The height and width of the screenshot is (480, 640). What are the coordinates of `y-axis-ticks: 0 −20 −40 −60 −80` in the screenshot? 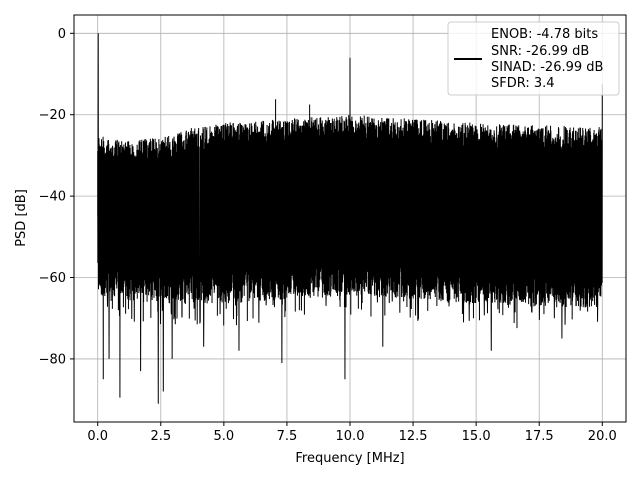 It's located at (56, 197).